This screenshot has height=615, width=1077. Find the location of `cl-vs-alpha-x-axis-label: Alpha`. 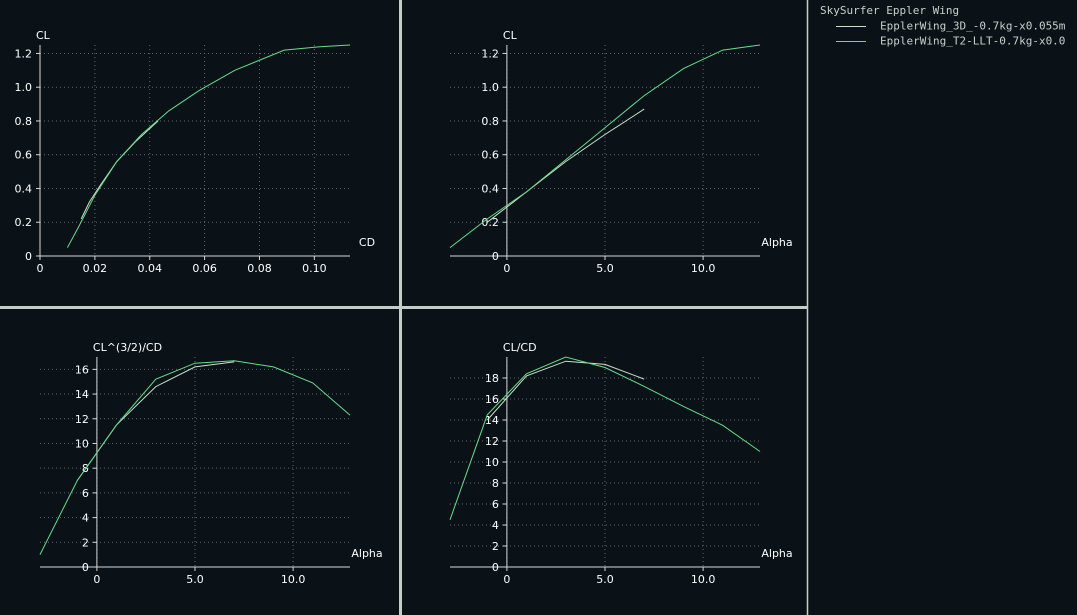

cl-vs-alpha-x-axis-label: Alpha is located at coordinates (776, 242).